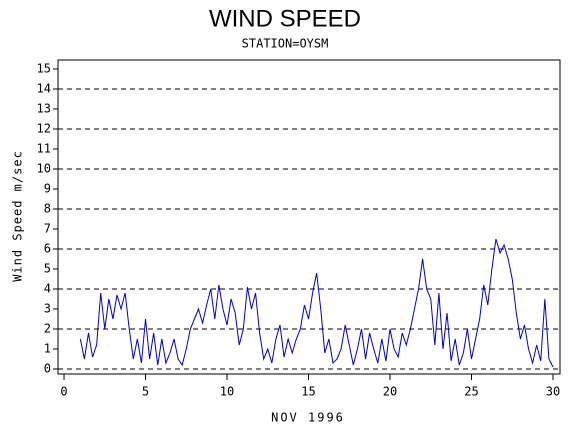 The image size is (570, 434). Describe the element at coordinates (47, 249) in the screenshot. I see `y-tick-label: 6` at that location.